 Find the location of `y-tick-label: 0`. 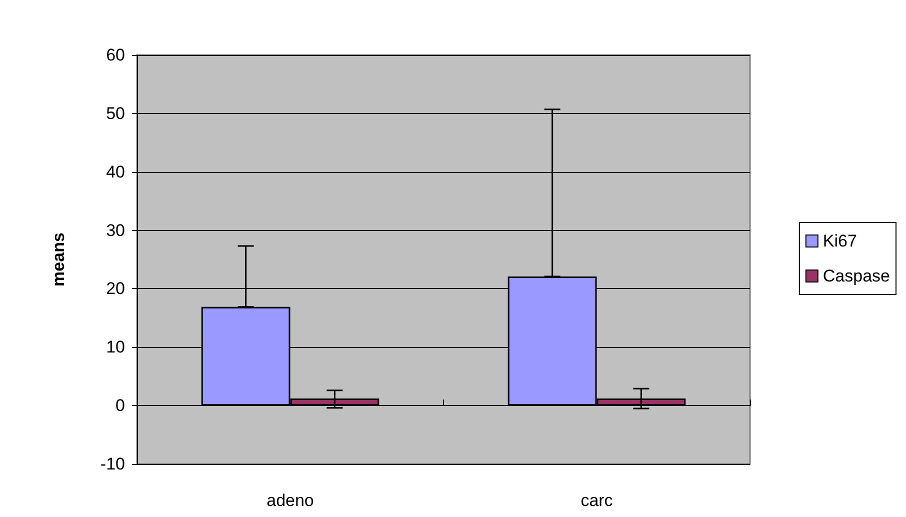

y-tick-label: 0 is located at coordinates (120, 406).